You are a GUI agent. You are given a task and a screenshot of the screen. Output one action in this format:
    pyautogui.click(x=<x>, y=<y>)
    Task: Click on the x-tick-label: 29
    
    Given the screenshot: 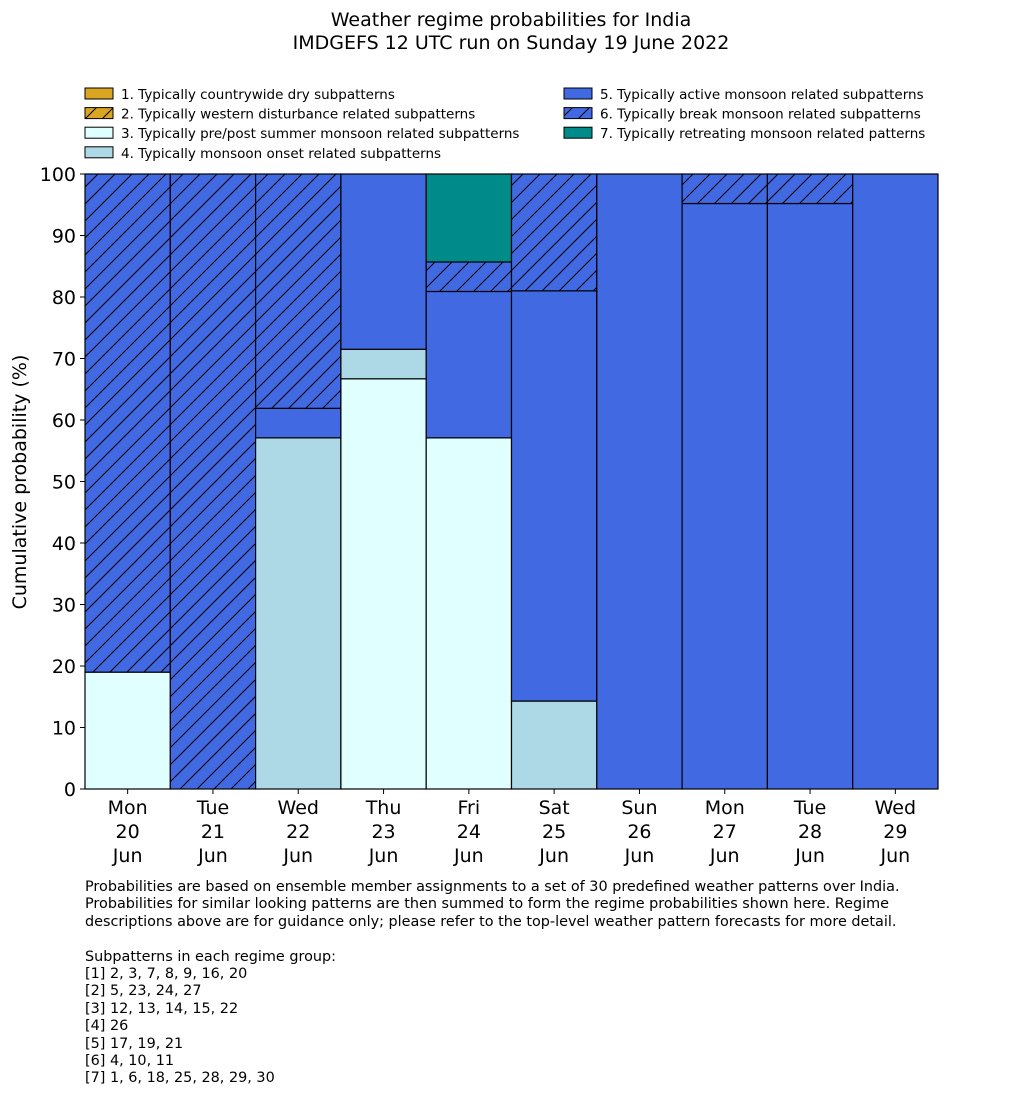 What is the action you would take?
    pyautogui.click(x=895, y=832)
    